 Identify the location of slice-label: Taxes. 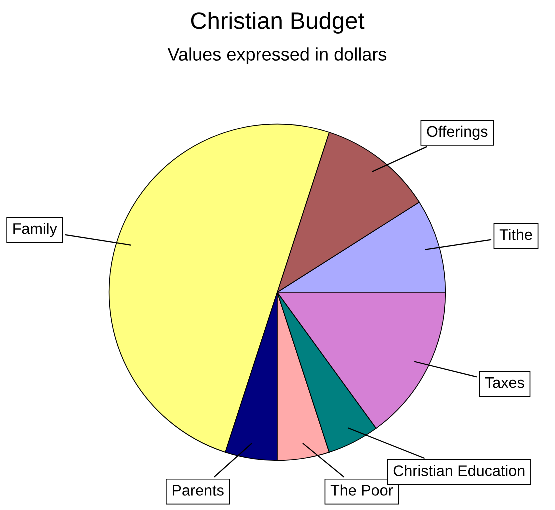
(504, 383).